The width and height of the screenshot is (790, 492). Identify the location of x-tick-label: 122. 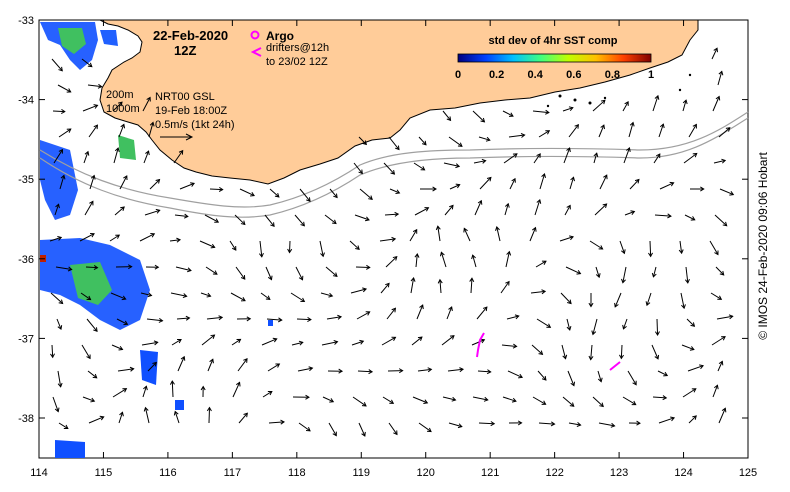
(554, 473).